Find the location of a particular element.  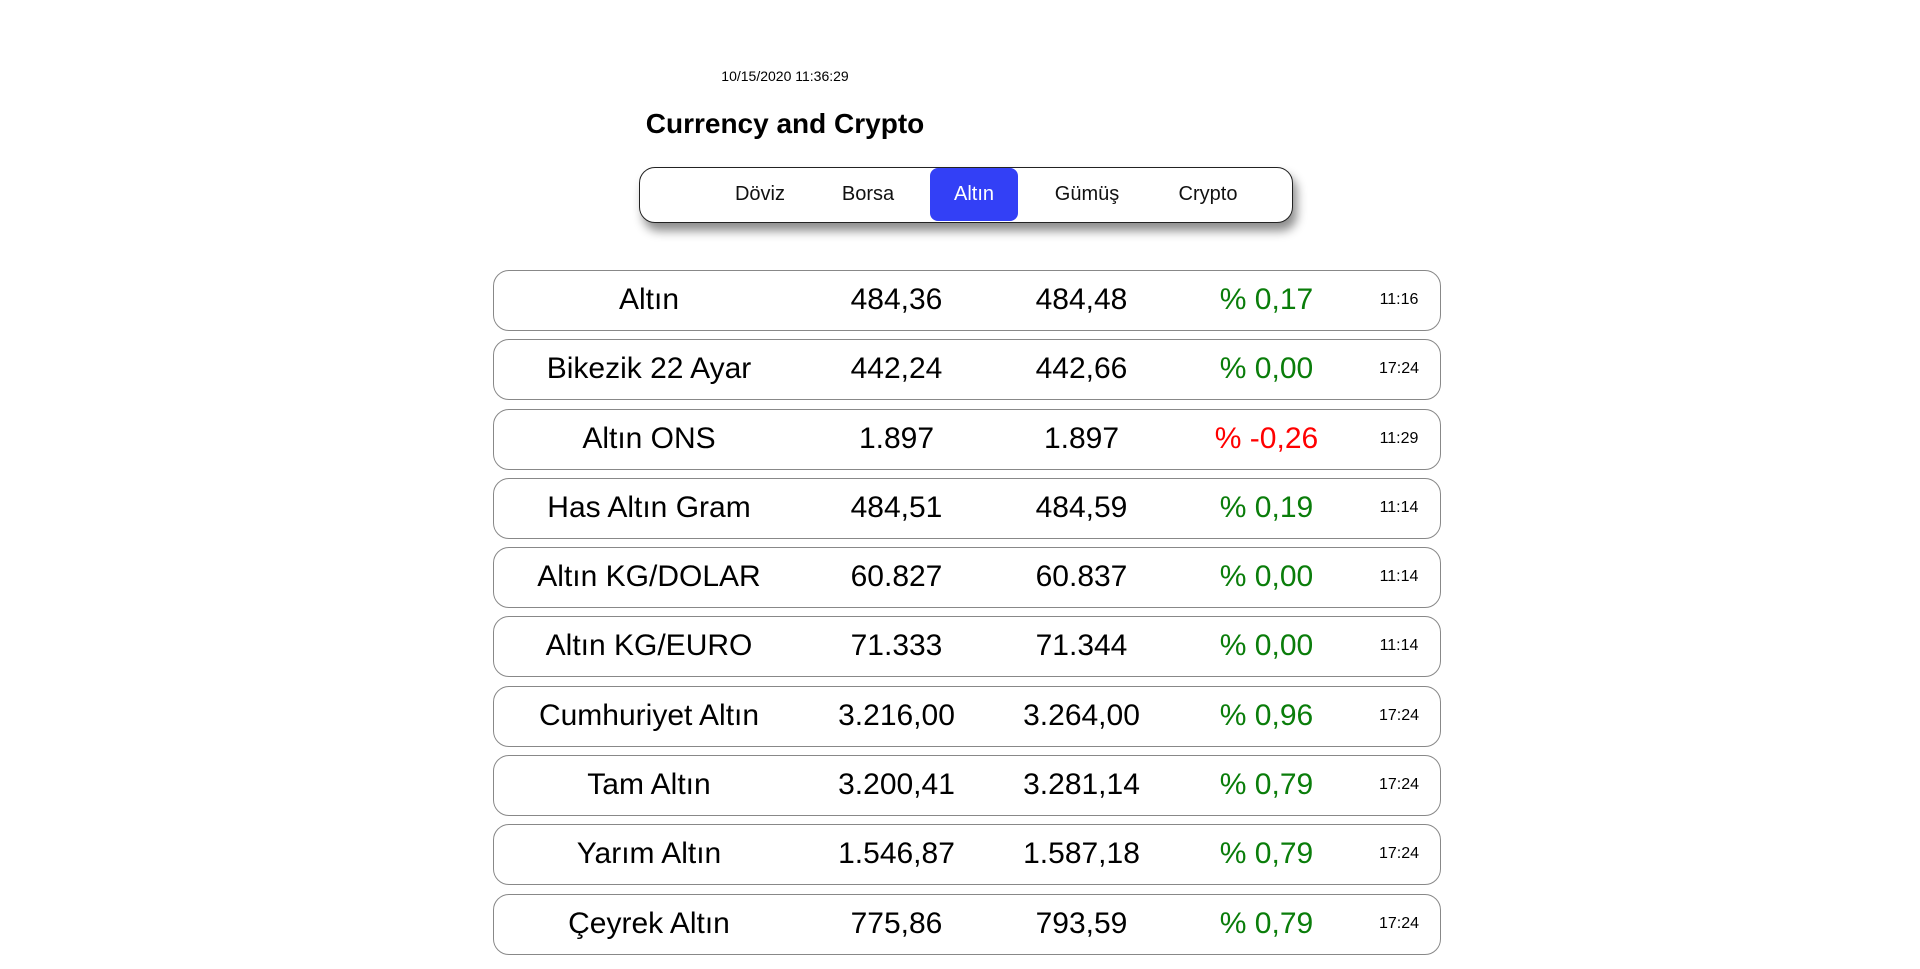

sell-price: 60.837 is located at coordinates (1081, 577).